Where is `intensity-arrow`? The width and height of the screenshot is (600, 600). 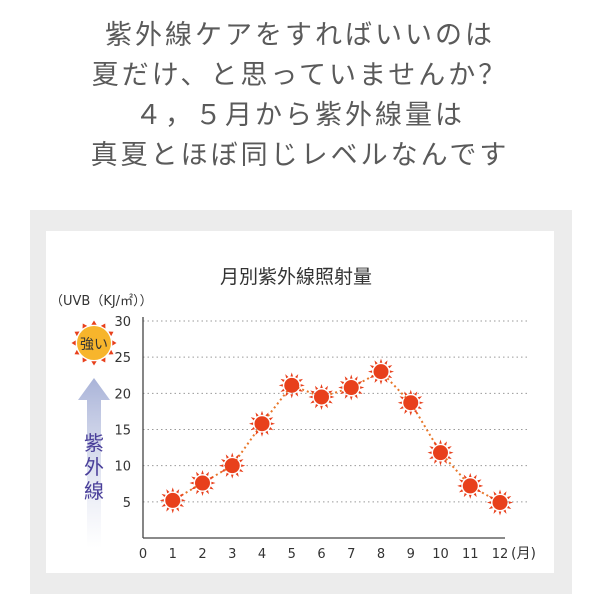
intensity-arrow is located at coordinates (94, 463).